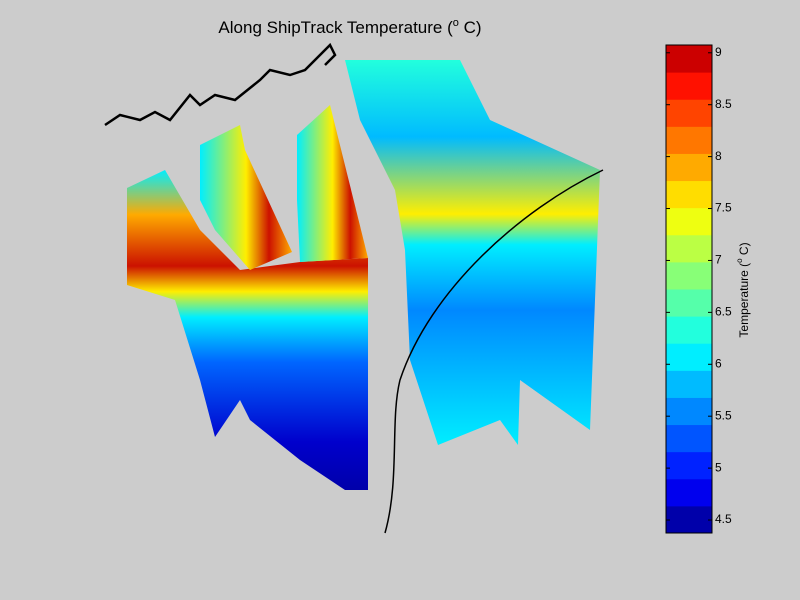  Describe the element at coordinates (723, 208) in the screenshot. I see `tick-label: 7.5` at that location.